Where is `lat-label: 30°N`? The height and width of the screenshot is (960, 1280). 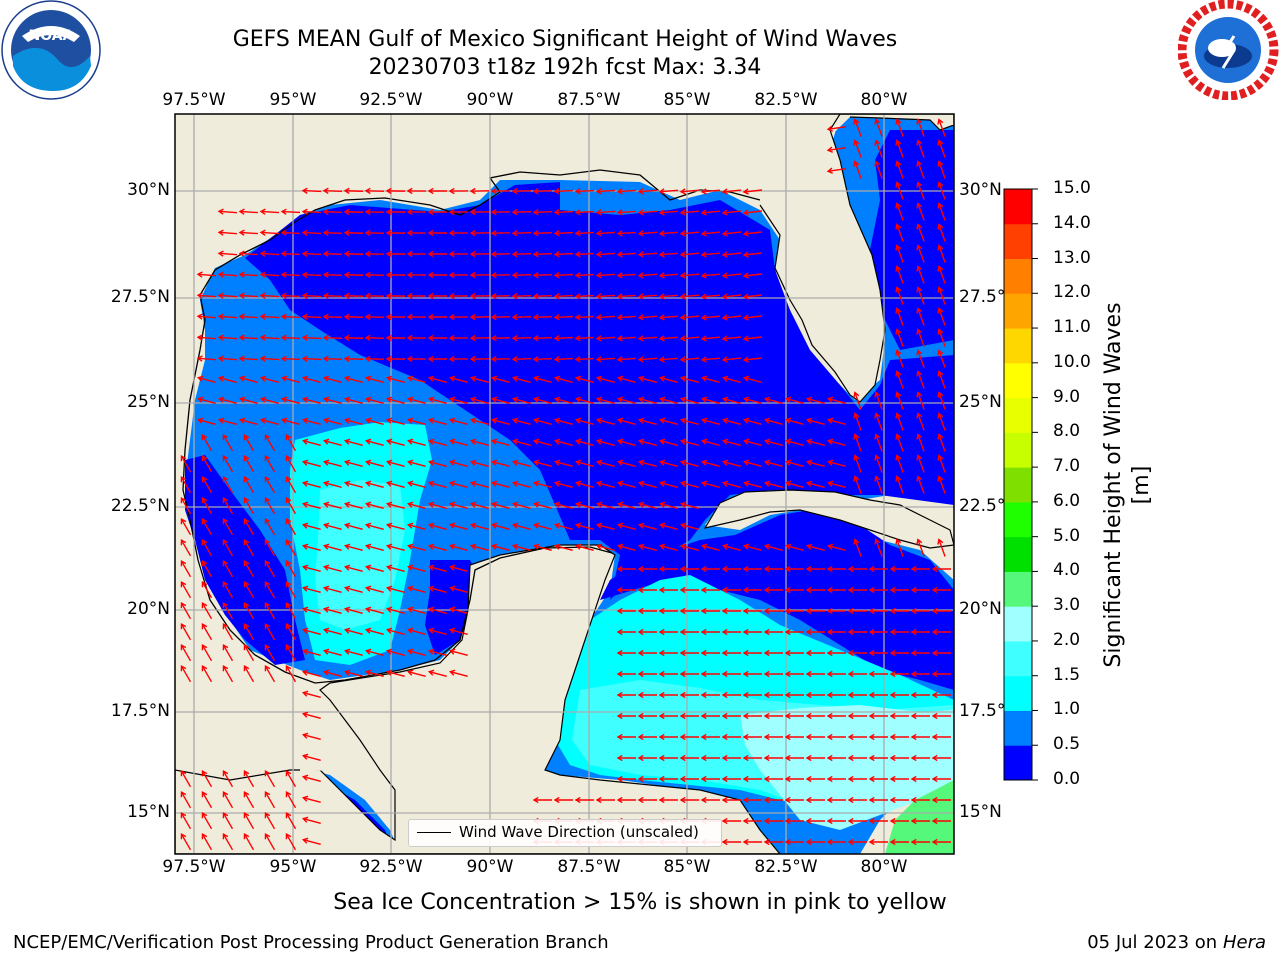
lat-label: 30°N is located at coordinates (148, 190).